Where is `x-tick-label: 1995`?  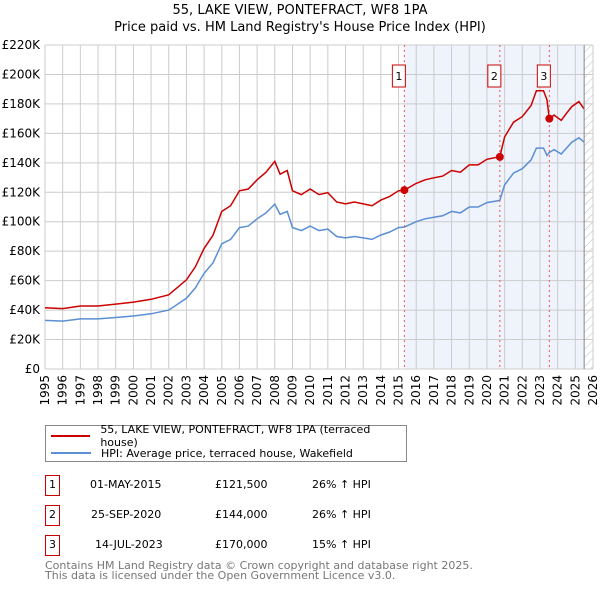 x-tick-label: 1995 is located at coordinates (45, 390).